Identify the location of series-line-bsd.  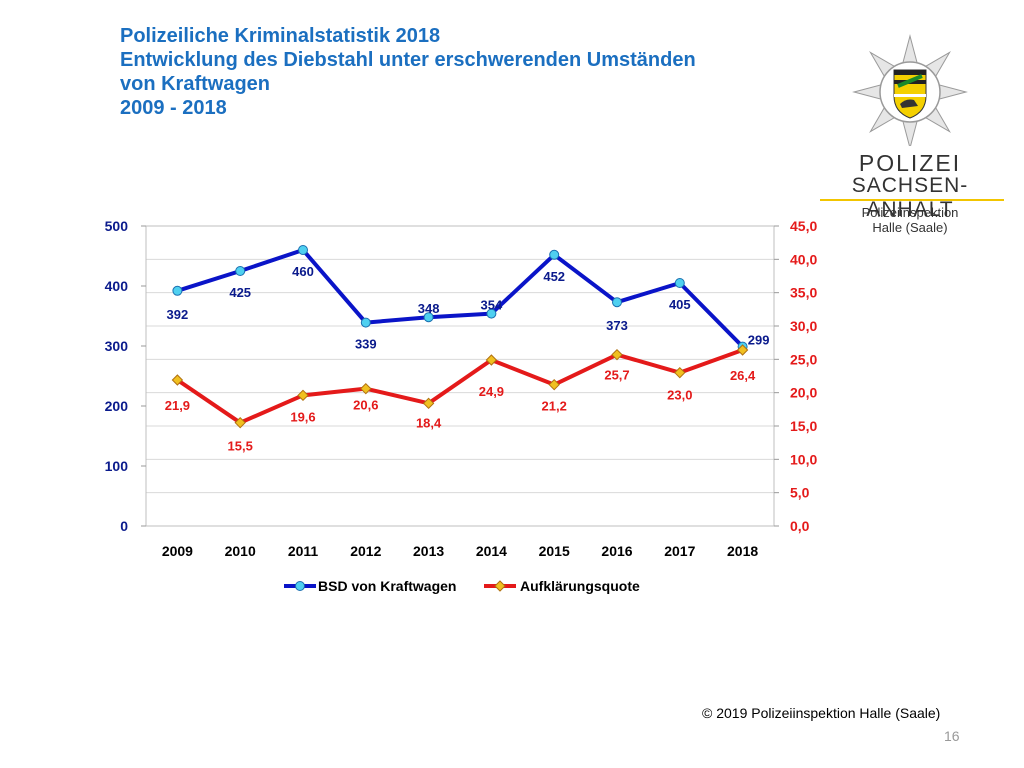
(460, 298).